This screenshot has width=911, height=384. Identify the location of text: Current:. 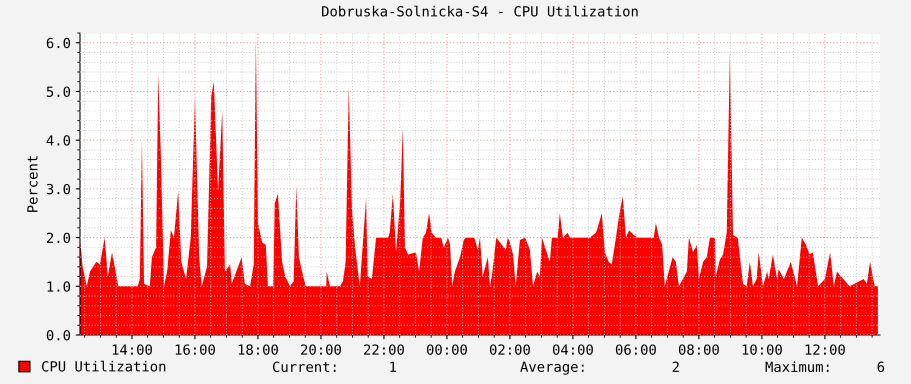
(304, 367).